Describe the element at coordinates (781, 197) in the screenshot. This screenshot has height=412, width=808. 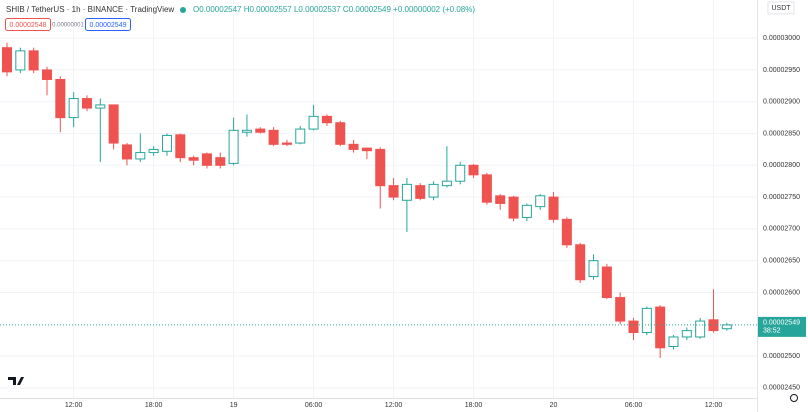
I see `y-tick-label: 0.00002750` at that location.